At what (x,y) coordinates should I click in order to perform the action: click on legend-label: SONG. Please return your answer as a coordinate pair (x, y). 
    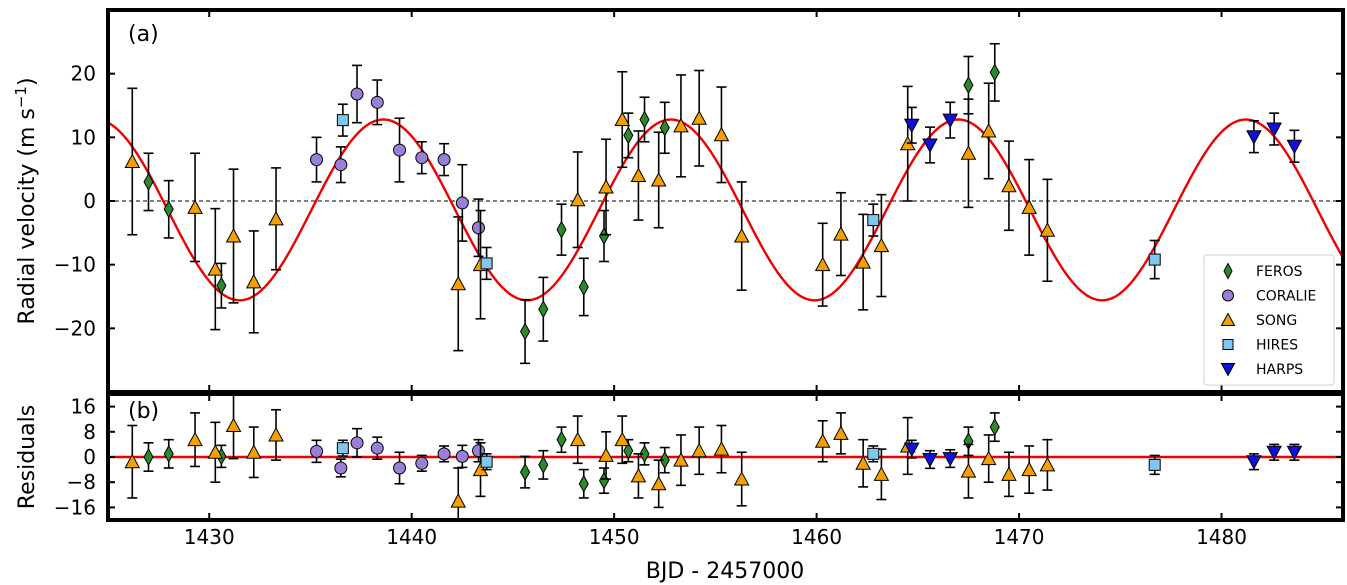
    Looking at the image, I should click on (1276, 321).